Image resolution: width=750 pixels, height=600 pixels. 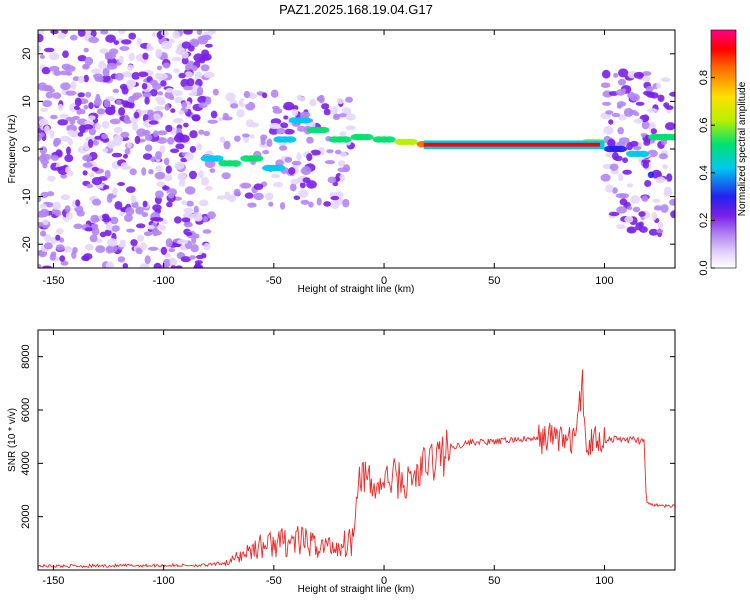 I want to click on y-tick-label: 2000, so click(x=26, y=516).